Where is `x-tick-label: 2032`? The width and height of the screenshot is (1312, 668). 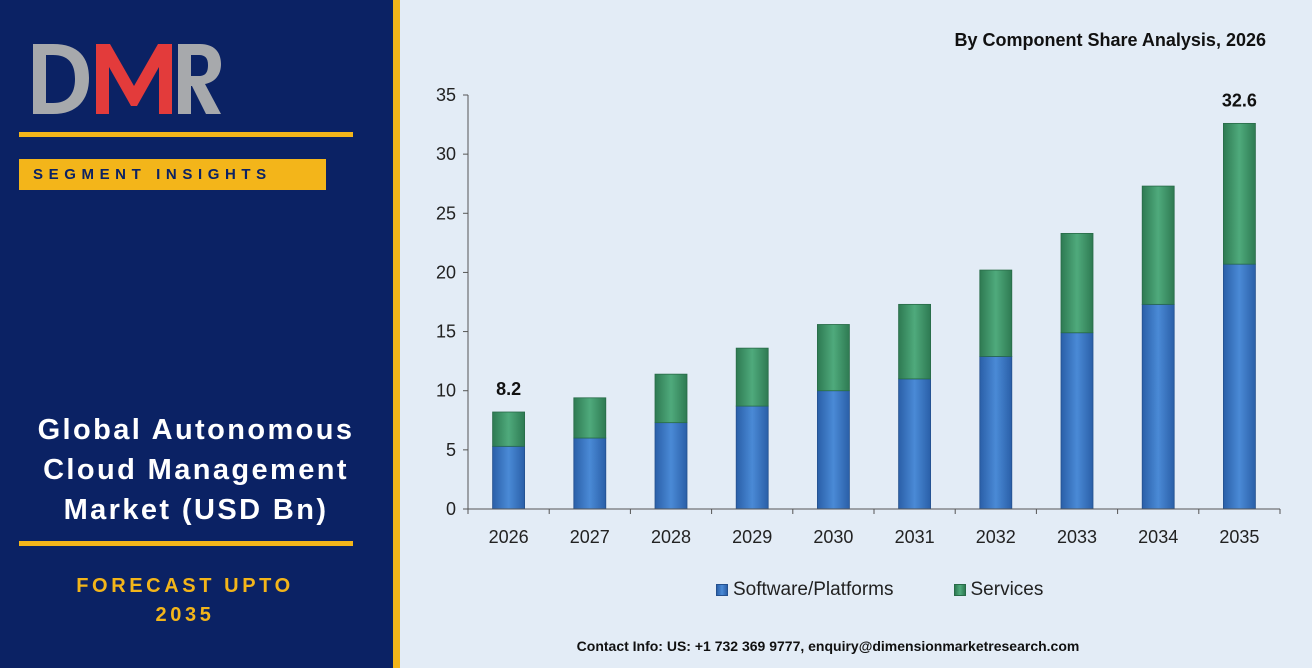 x-tick-label: 2032 is located at coordinates (996, 537).